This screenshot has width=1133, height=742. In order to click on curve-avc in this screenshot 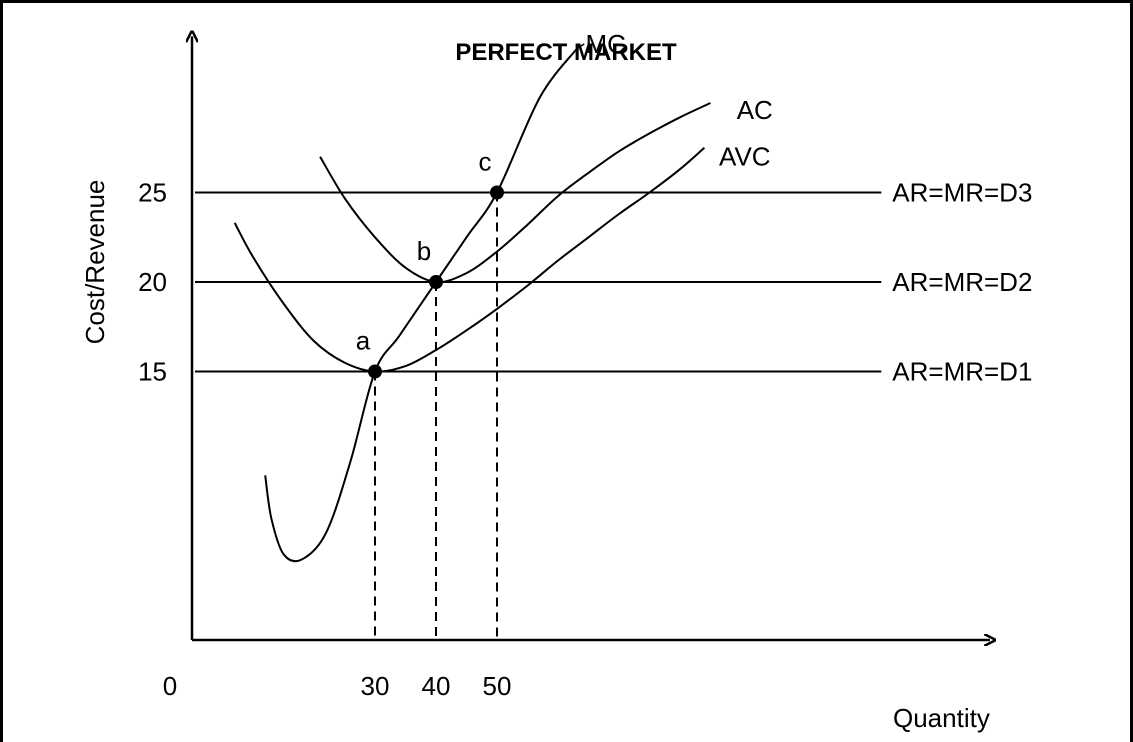, I will do `click(469, 260)`.